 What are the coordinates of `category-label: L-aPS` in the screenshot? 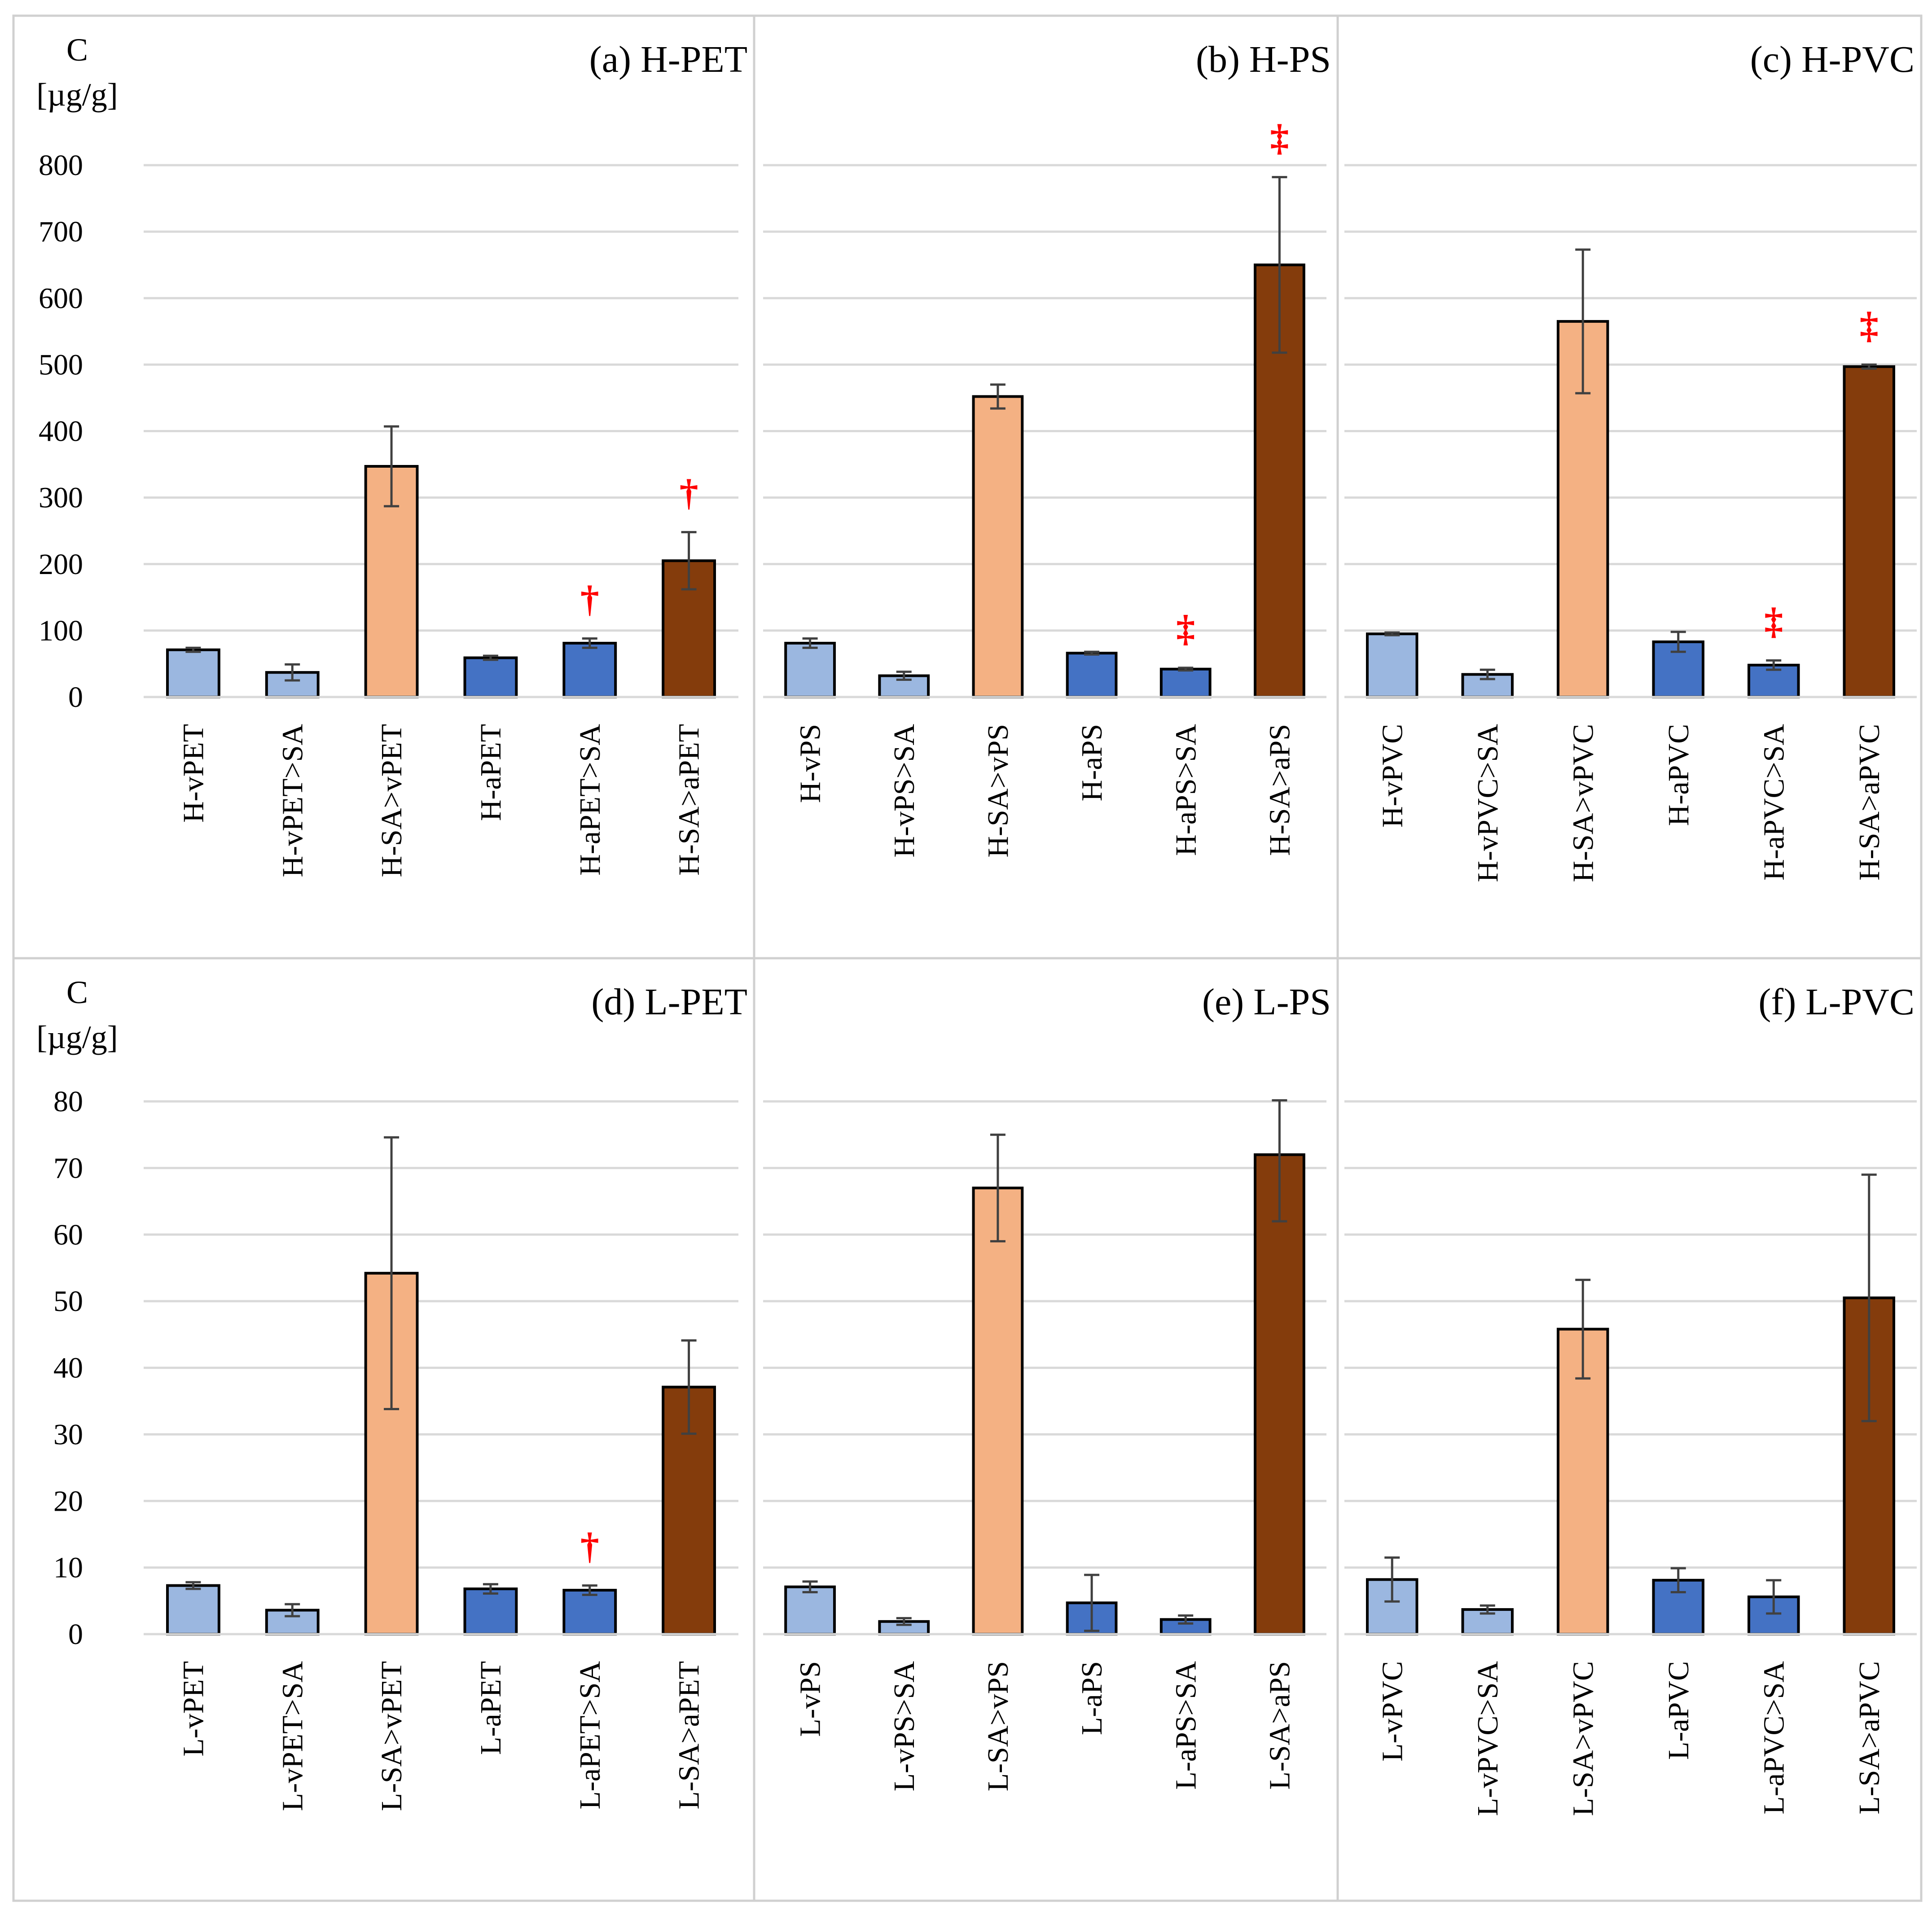 It's located at (1092, 1698).